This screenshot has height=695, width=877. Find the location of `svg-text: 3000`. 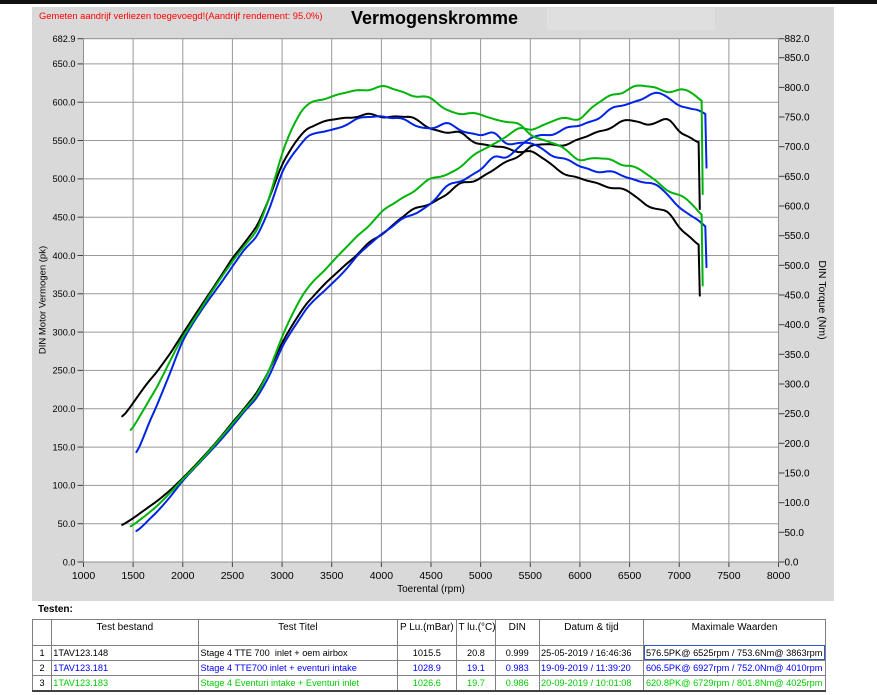

svg-text: 3000 is located at coordinates (282, 576).